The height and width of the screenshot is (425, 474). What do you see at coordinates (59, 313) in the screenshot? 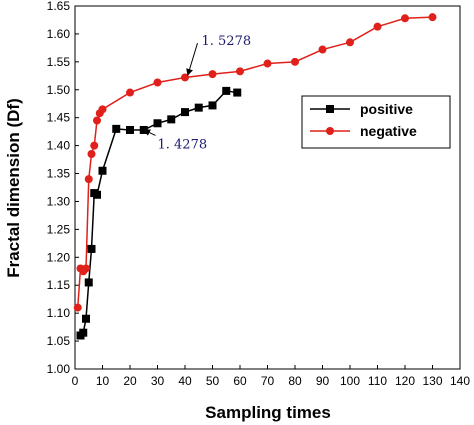
I see `y-tick-label: 1.10` at bounding box center [59, 313].